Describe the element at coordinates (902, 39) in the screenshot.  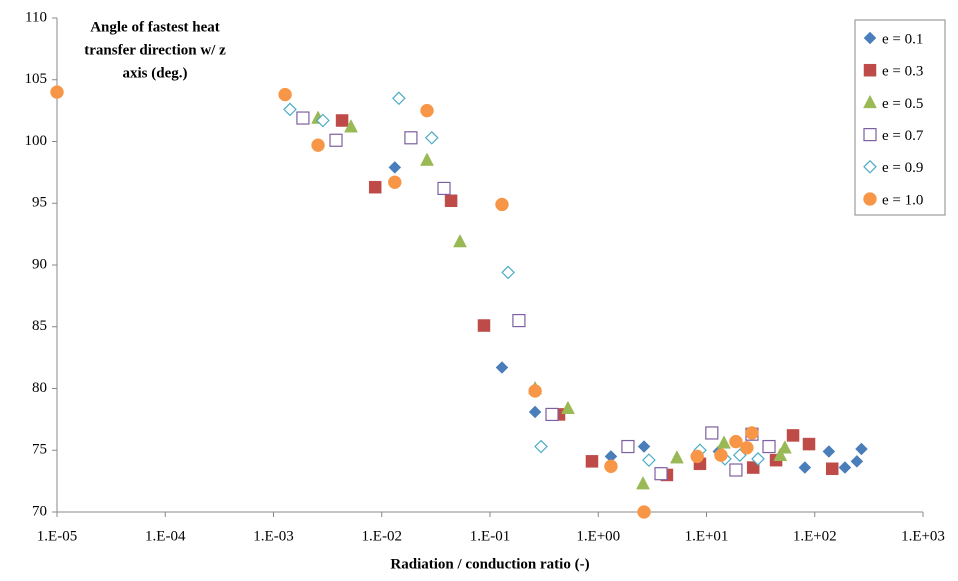
I see `legend-label: e = 0.1` at that location.